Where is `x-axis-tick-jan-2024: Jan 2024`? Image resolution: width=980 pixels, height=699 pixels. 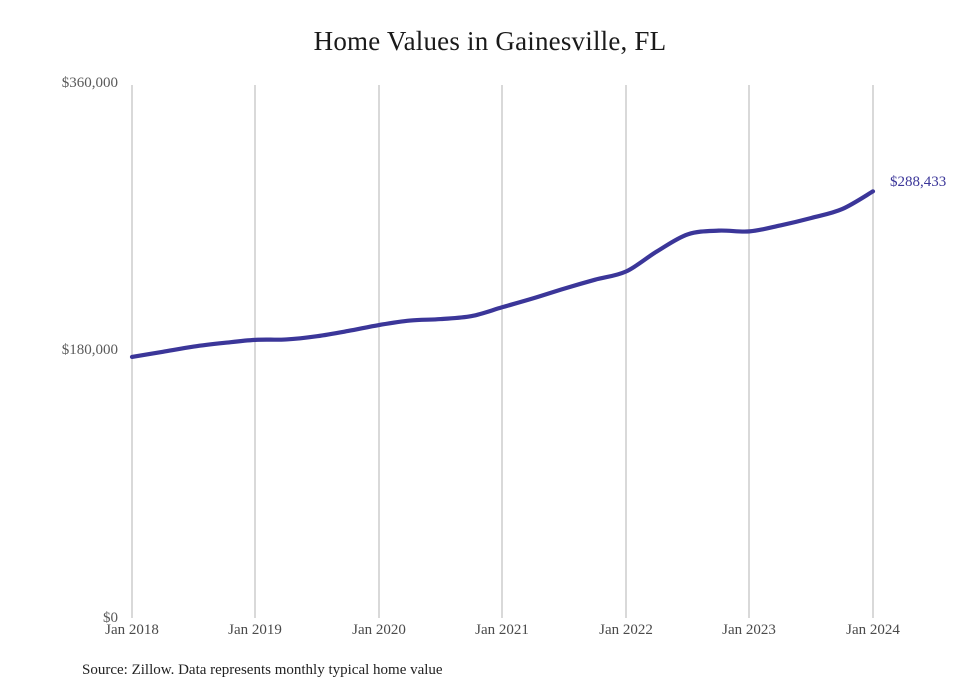
x-axis-tick-jan-2024: Jan 2024 is located at coordinates (873, 630).